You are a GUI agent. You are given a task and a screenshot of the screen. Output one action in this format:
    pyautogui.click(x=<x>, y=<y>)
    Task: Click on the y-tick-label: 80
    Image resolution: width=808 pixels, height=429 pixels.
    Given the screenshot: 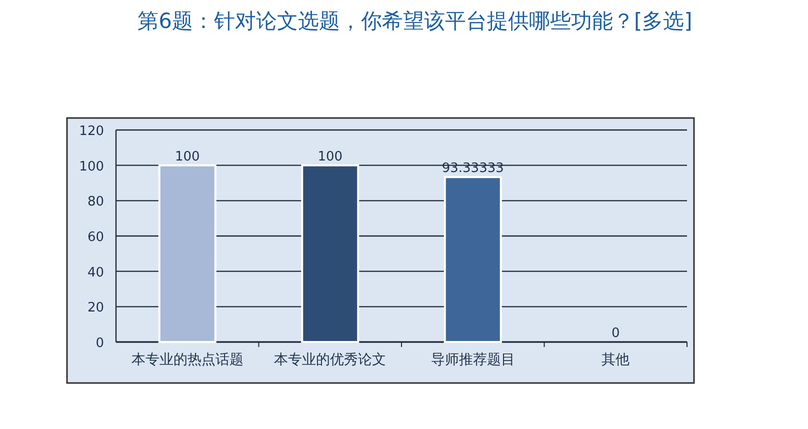 What is the action you would take?
    pyautogui.click(x=95, y=202)
    